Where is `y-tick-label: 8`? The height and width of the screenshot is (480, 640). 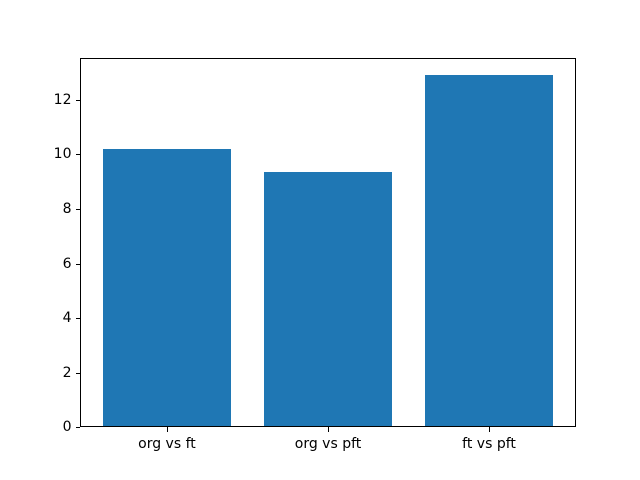
y-tick-label: 8 is located at coordinates (67, 208).